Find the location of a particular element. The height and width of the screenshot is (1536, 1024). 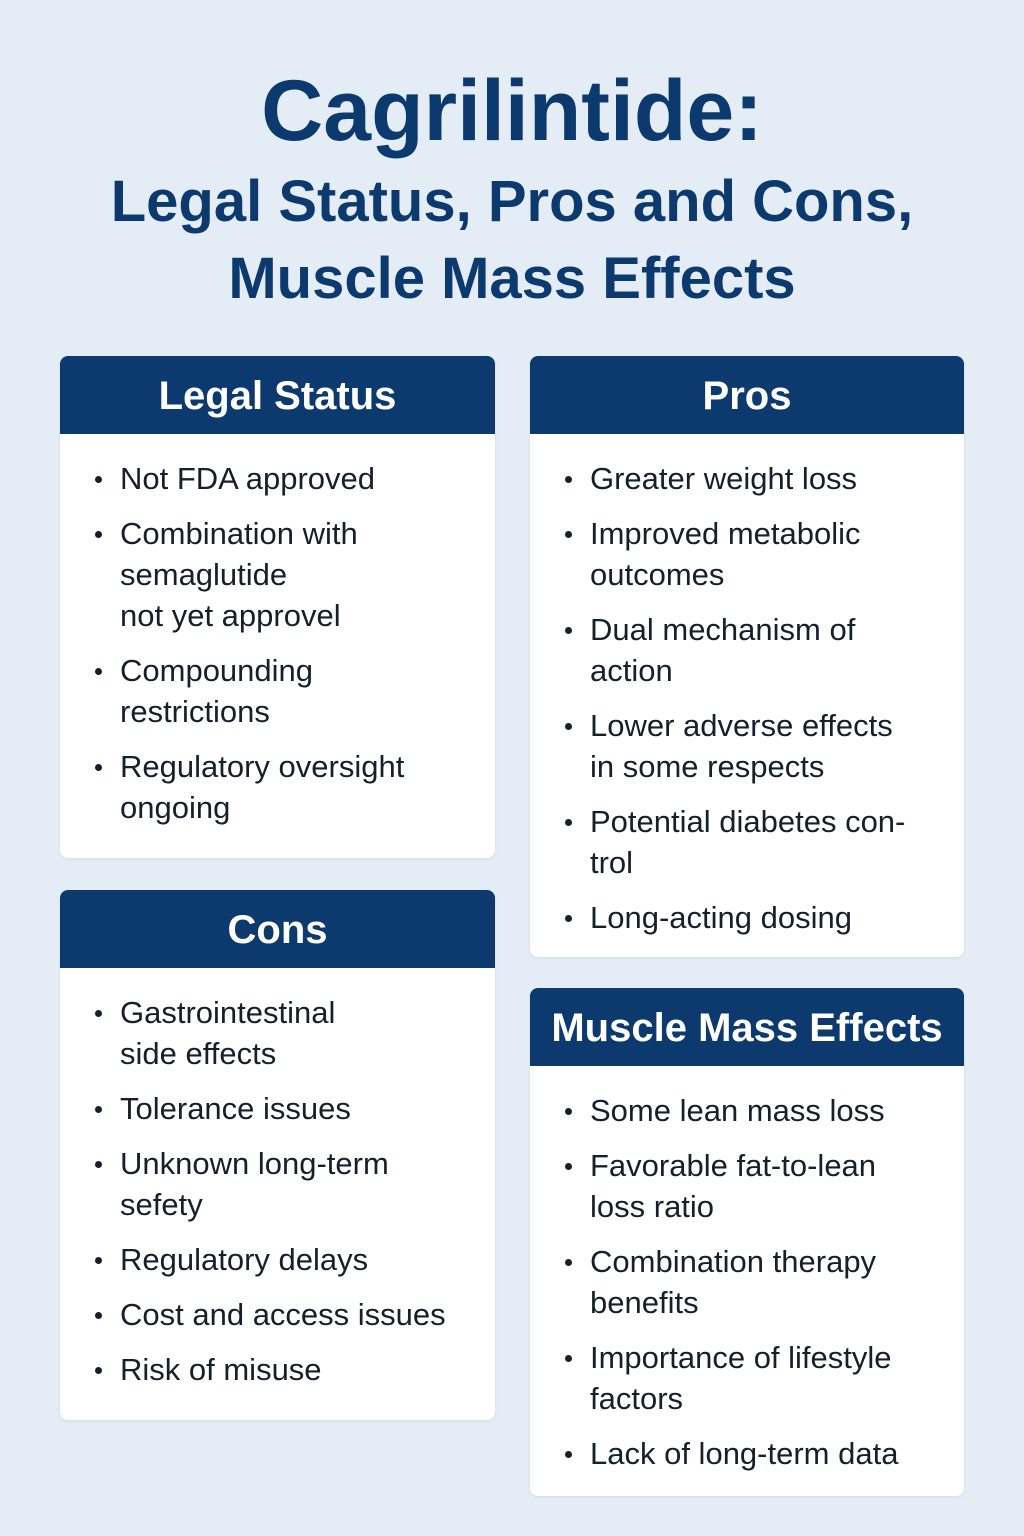

item-text: Improved metabolic is located at coordinates (725, 533).